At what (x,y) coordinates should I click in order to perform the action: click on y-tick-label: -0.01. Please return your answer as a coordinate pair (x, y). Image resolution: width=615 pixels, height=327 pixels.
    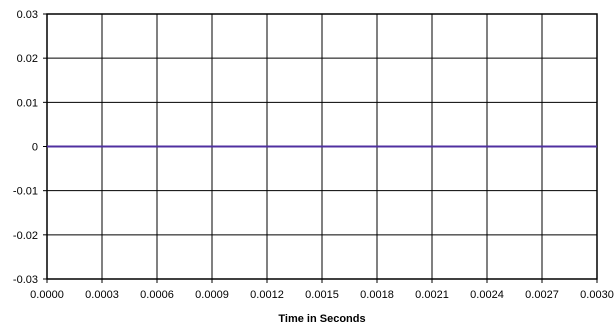
    Looking at the image, I should click on (25, 192).